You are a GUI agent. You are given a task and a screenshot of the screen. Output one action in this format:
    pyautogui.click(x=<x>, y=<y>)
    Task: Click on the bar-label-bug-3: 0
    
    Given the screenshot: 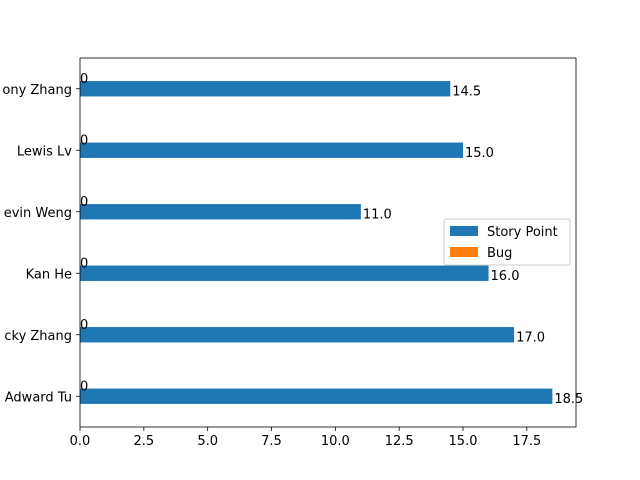 What is the action you would take?
    pyautogui.click(x=84, y=202)
    